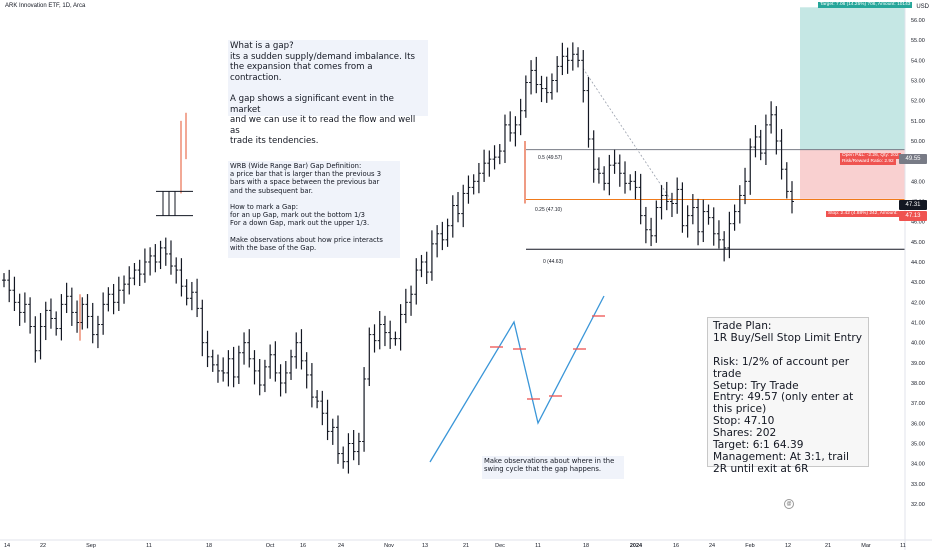 The width and height of the screenshot is (932, 550). Describe the element at coordinates (517, 379) in the screenshot. I see `swing-cycle-line` at that location.